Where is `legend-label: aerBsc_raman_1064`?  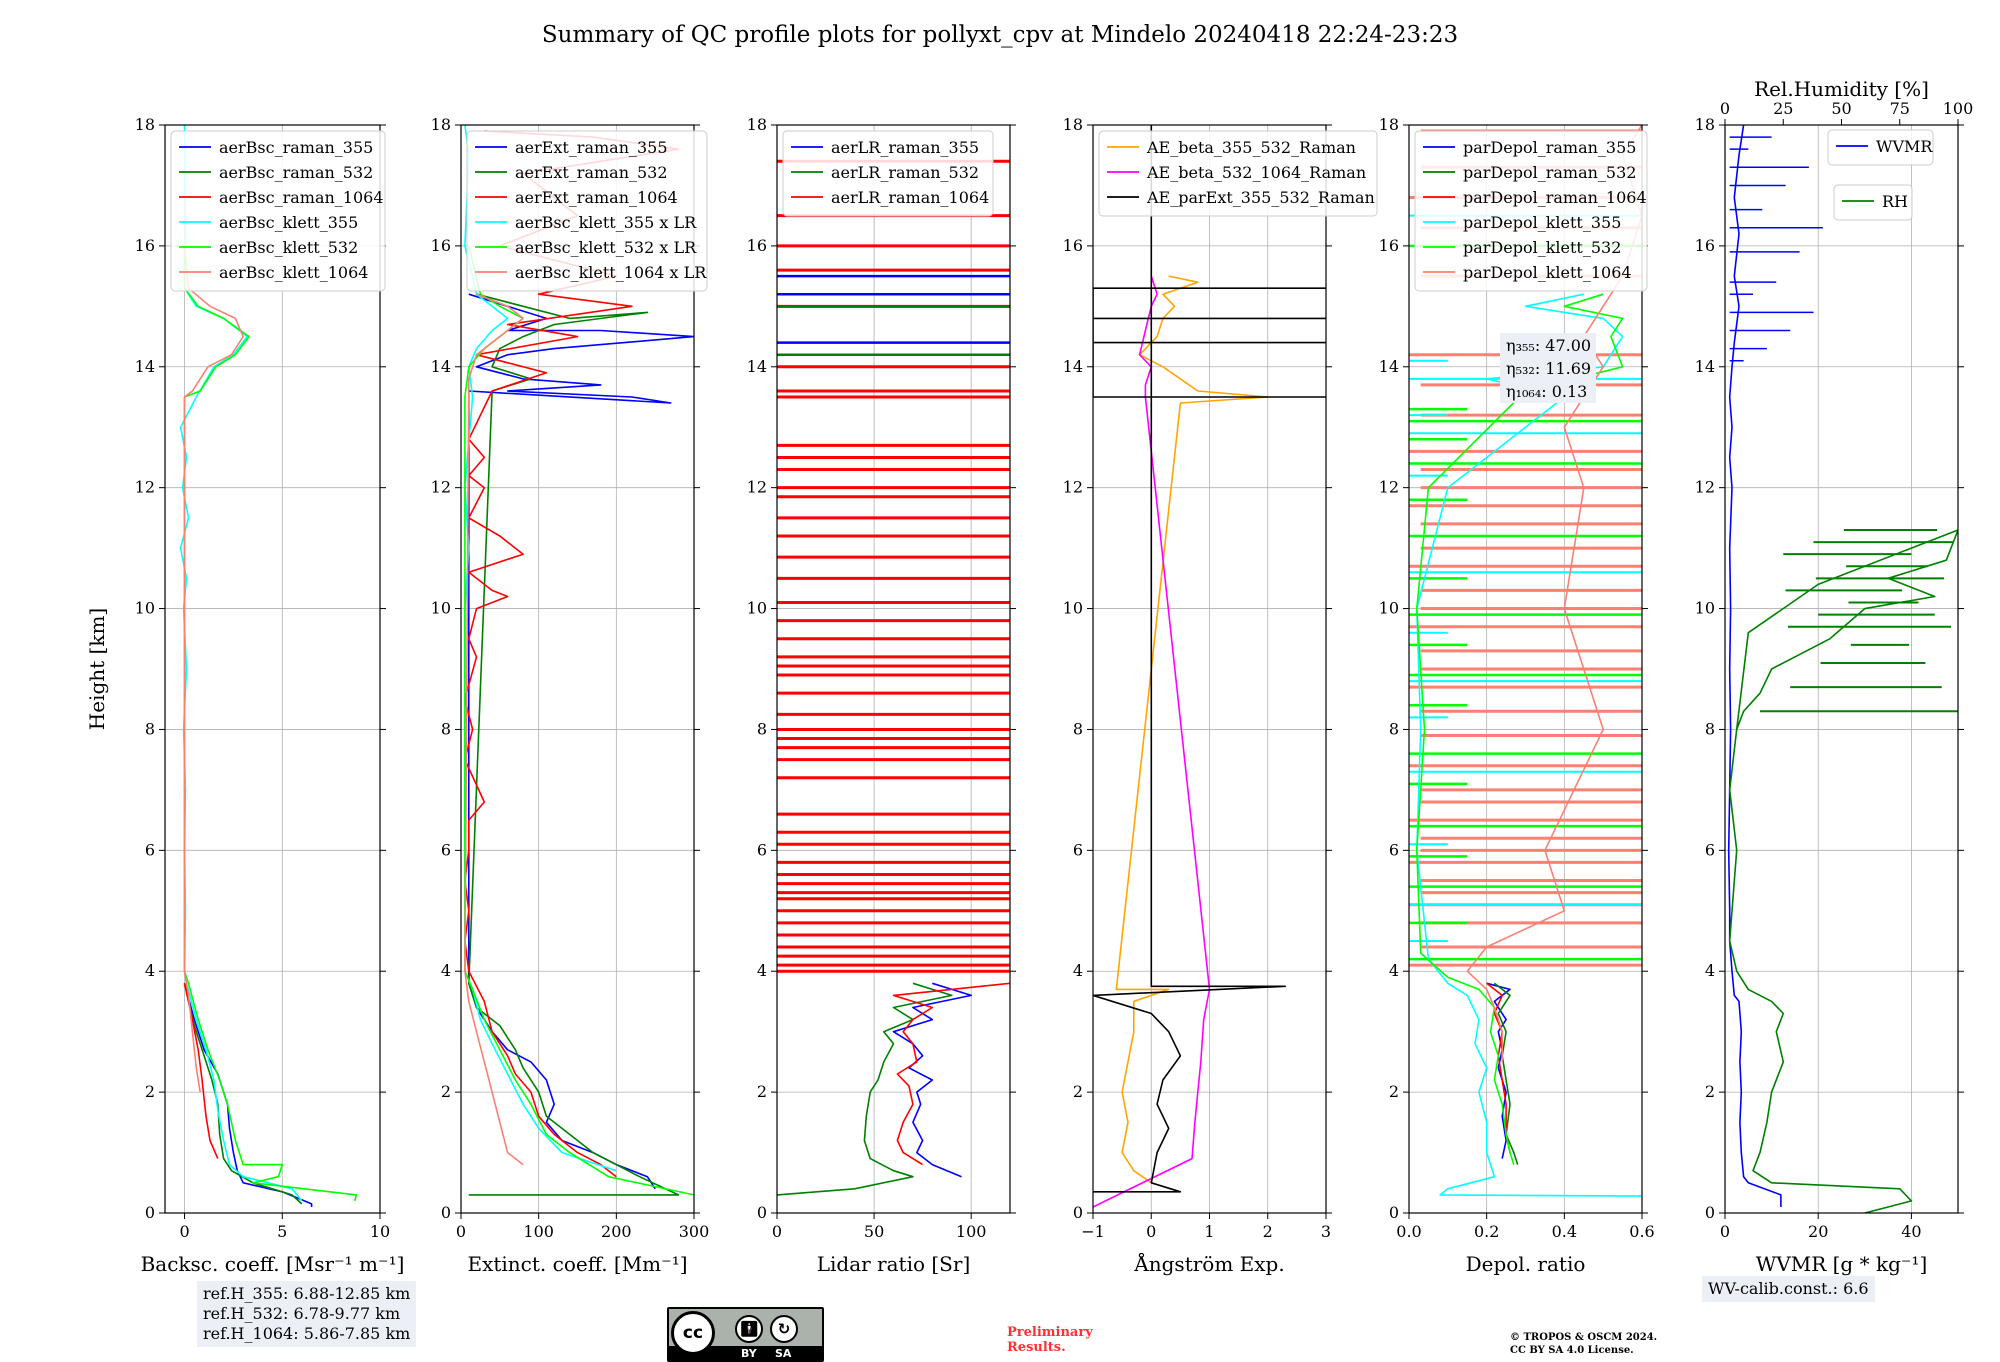
legend-label: aerBsc_raman_1064 is located at coordinates (301, 197).